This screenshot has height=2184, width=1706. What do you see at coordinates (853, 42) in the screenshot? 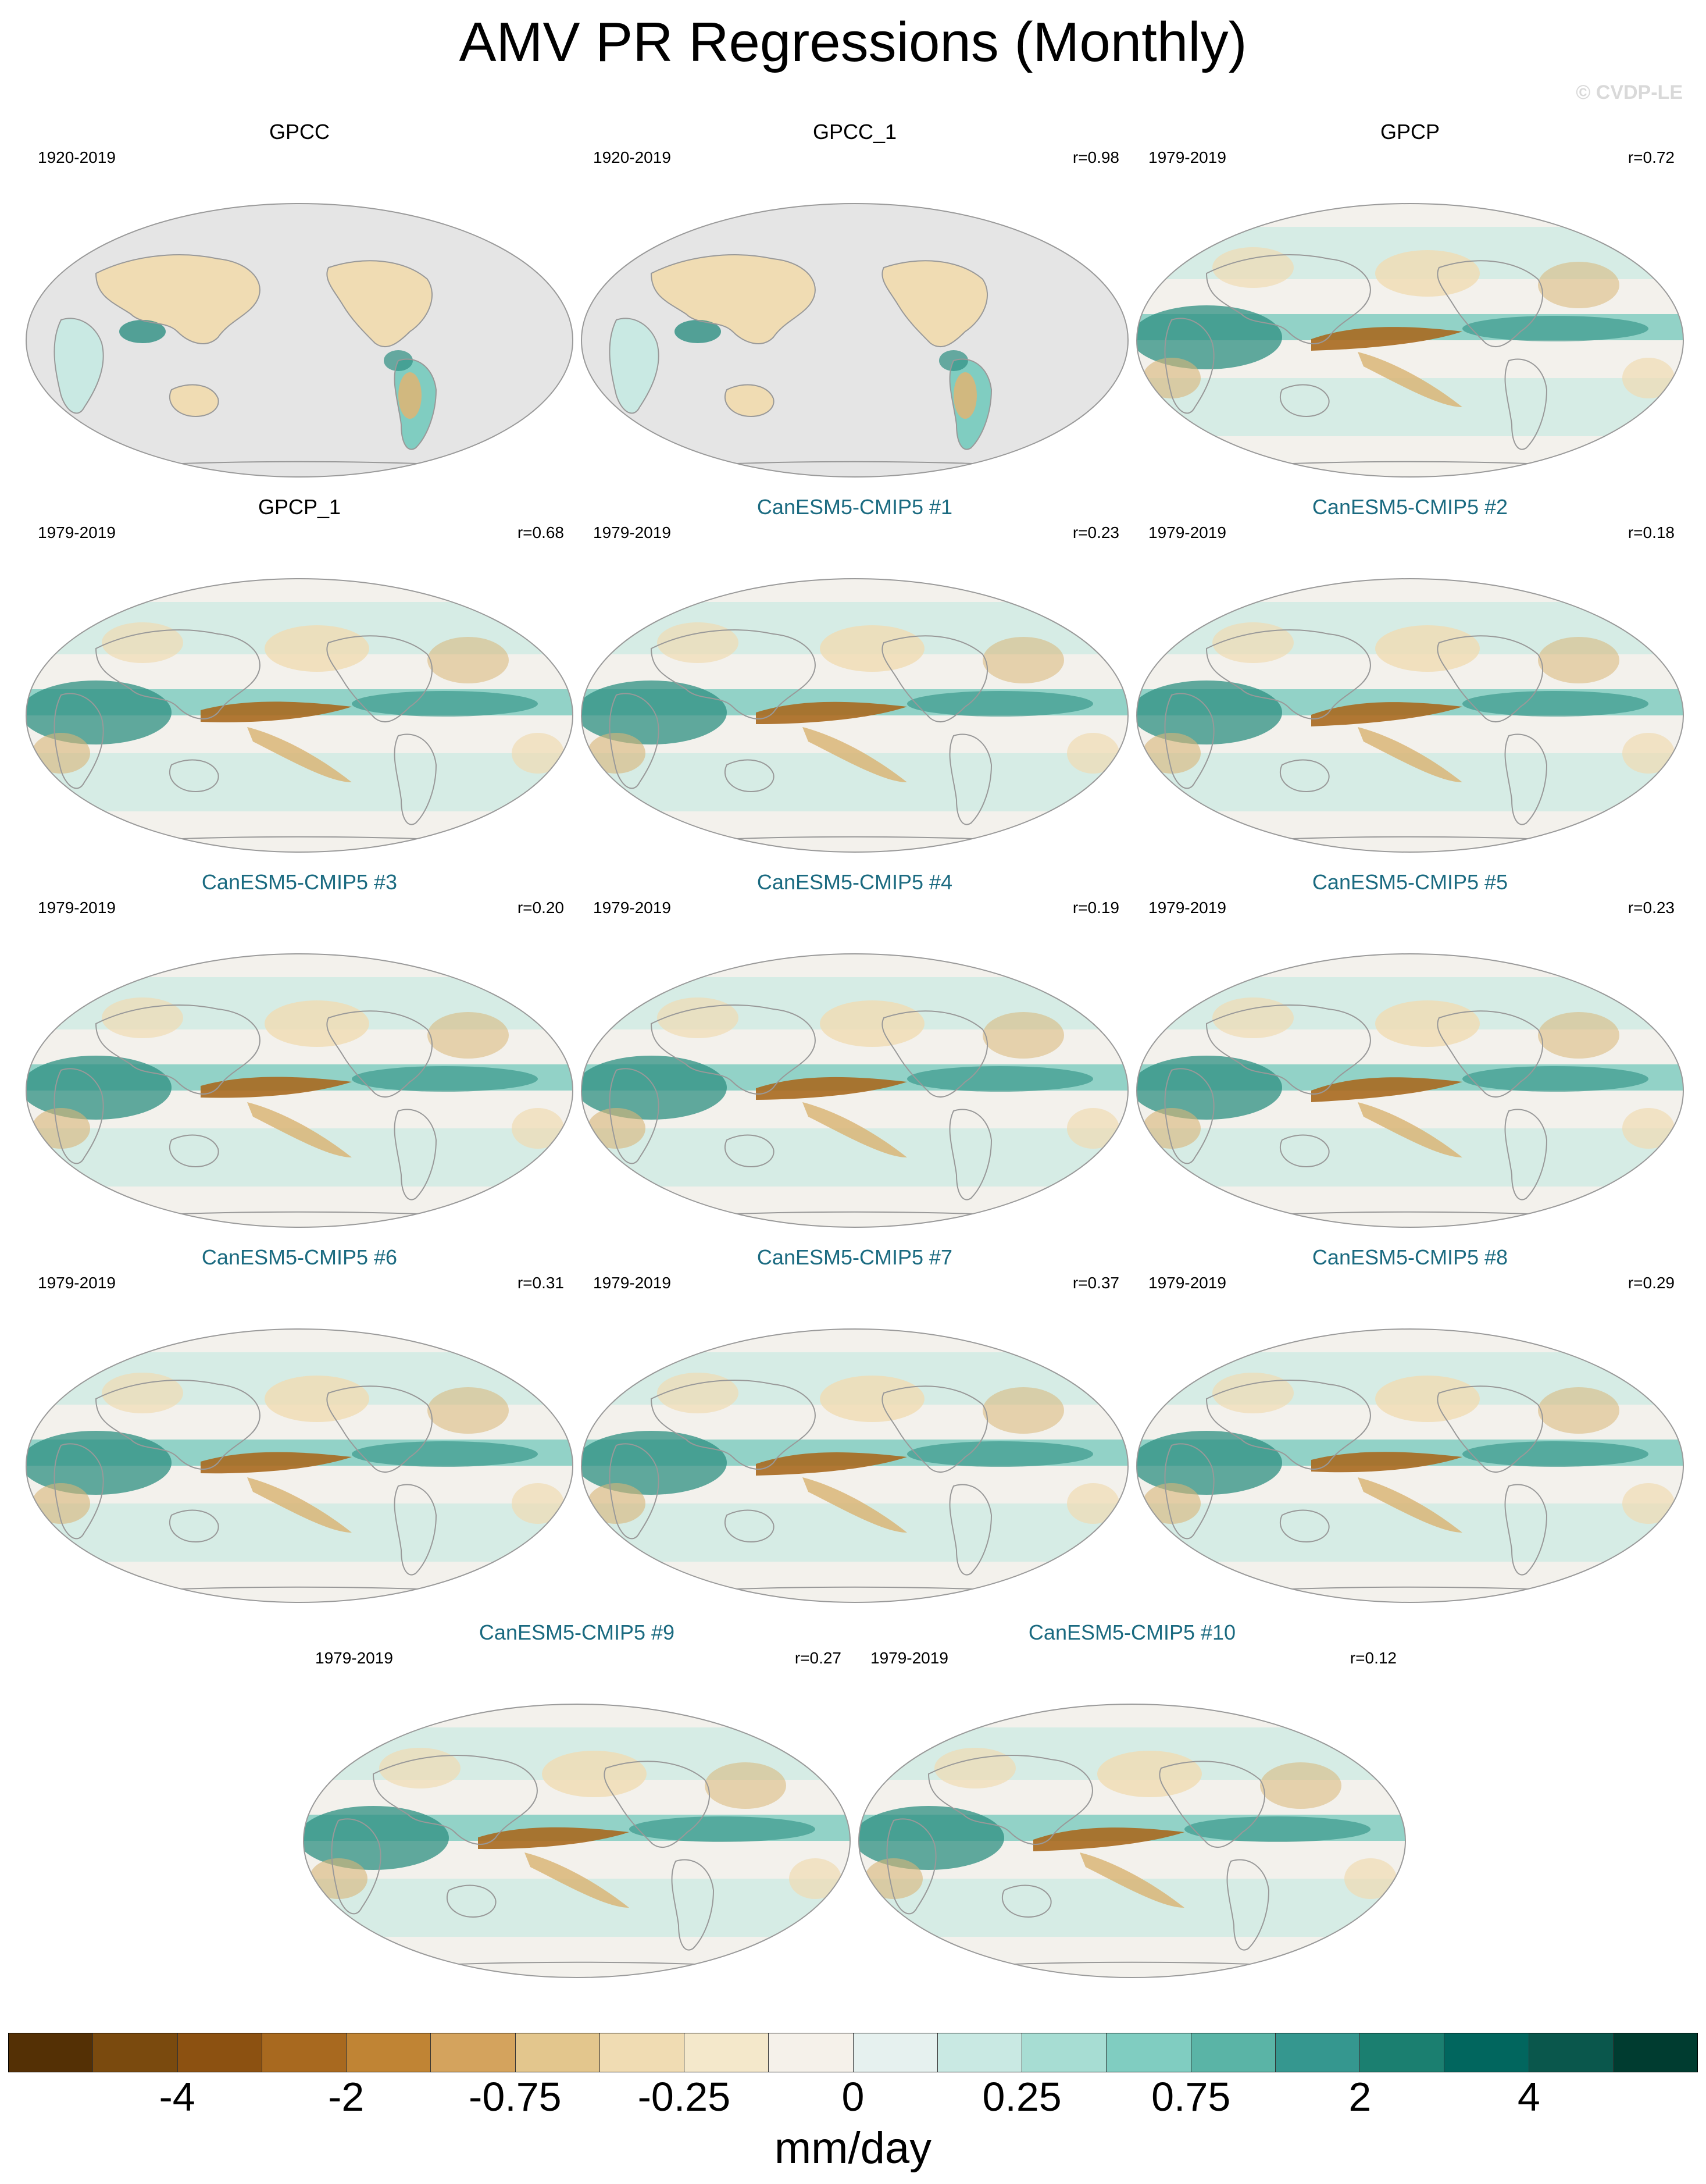
I see `figure-title: AMV PR Regressions (Monthly)` at bounding box center [853, 42].